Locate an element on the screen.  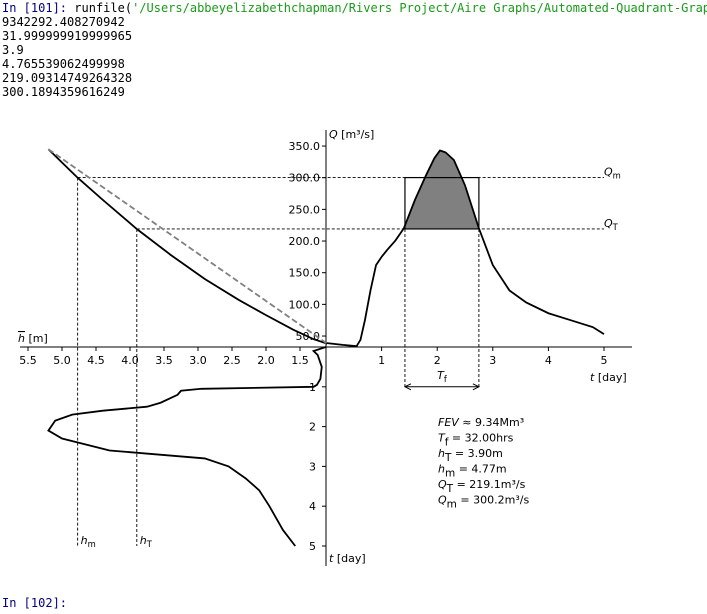
text: = 3.90m is located at coordinates (476, 453).